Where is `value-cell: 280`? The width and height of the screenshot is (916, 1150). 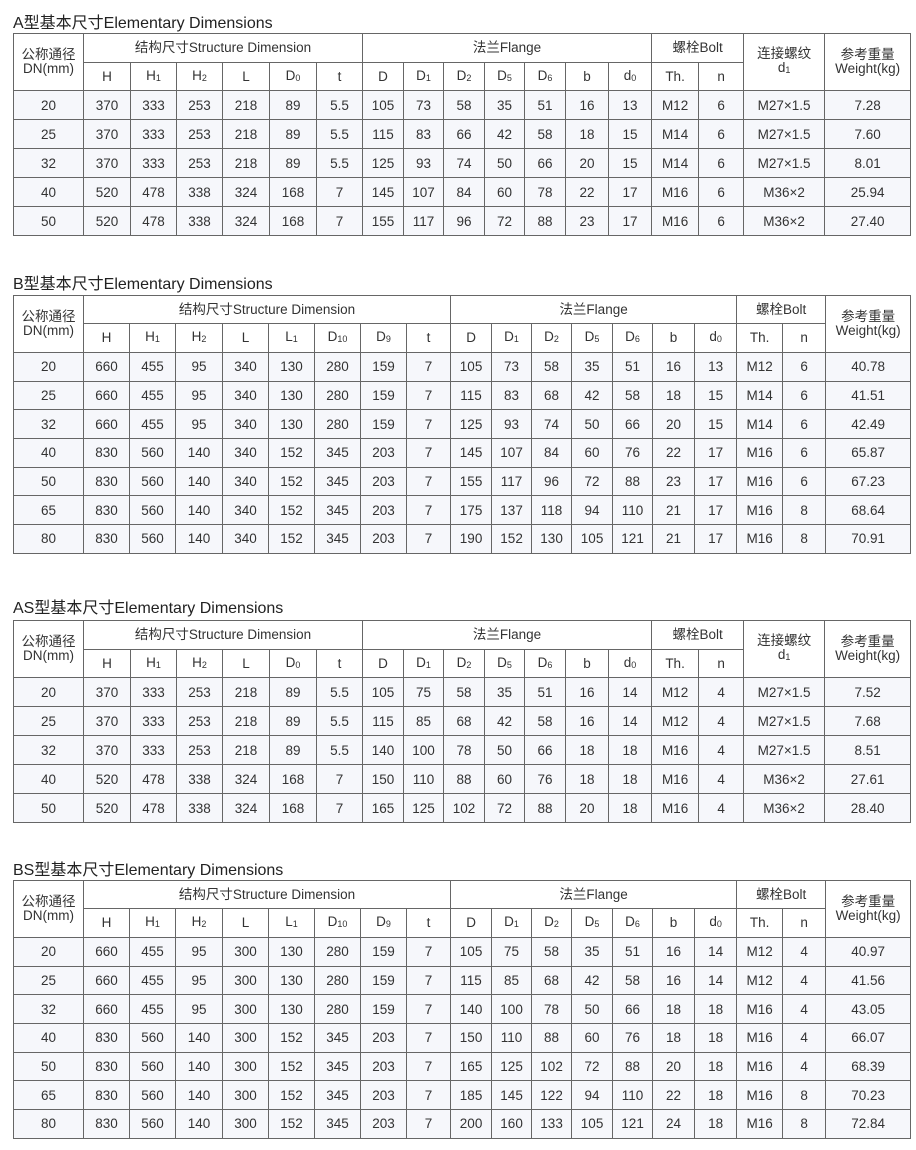 value-cell: 280 is located at coordinates (337, 952).